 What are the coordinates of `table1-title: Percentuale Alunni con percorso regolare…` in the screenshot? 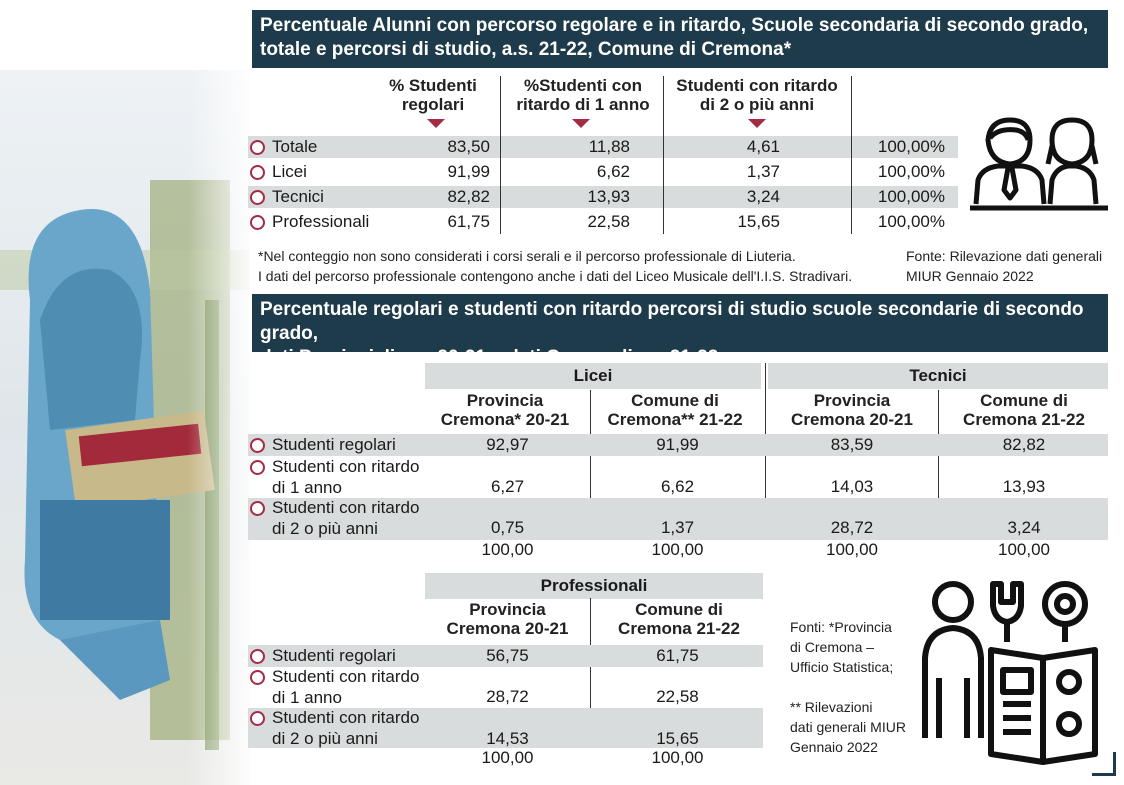 It's located at (680, 39).